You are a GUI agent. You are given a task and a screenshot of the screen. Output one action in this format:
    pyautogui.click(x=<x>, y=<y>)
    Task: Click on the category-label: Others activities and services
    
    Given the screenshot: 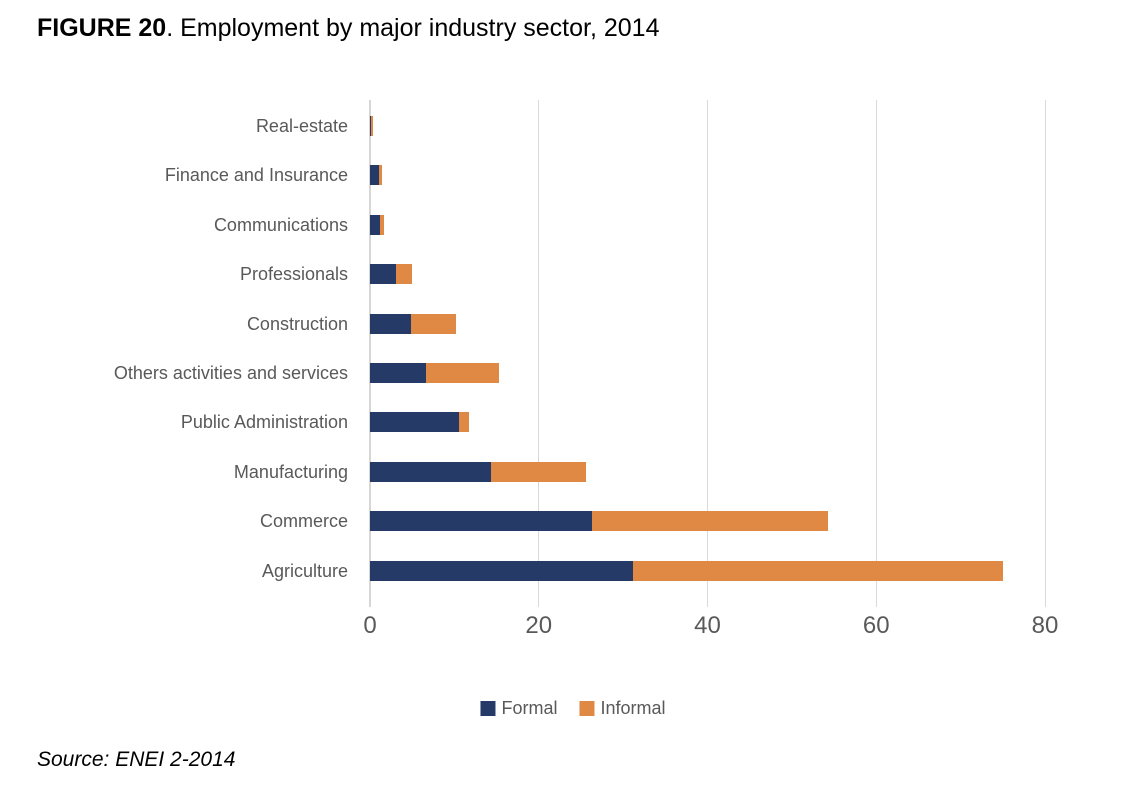 What is the action you would take?
    pyautogui.click(x=230, y=373)
    